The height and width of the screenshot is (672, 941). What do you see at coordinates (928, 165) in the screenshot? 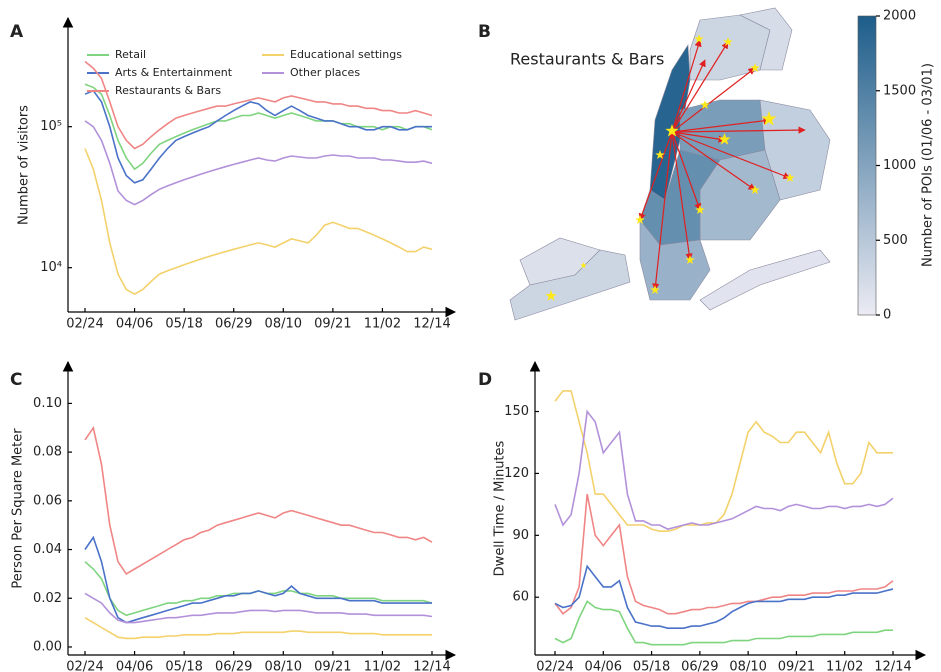
I see `colorbar-label: Number of POIs (01/06 - 03/01)` at bounding box center [928, 165].